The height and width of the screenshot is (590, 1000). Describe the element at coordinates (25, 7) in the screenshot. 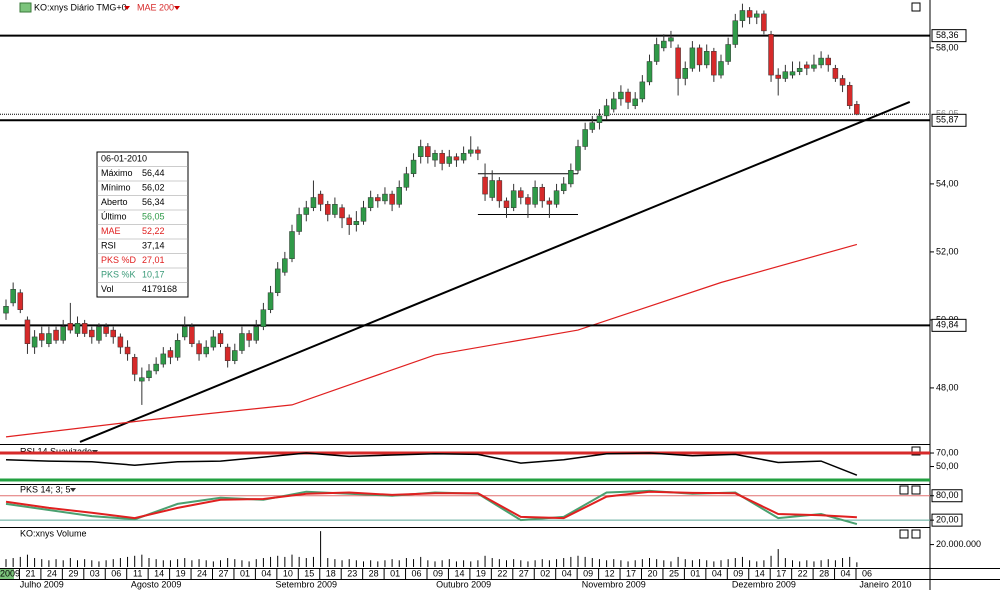

I see `symbol-icon` at that location.